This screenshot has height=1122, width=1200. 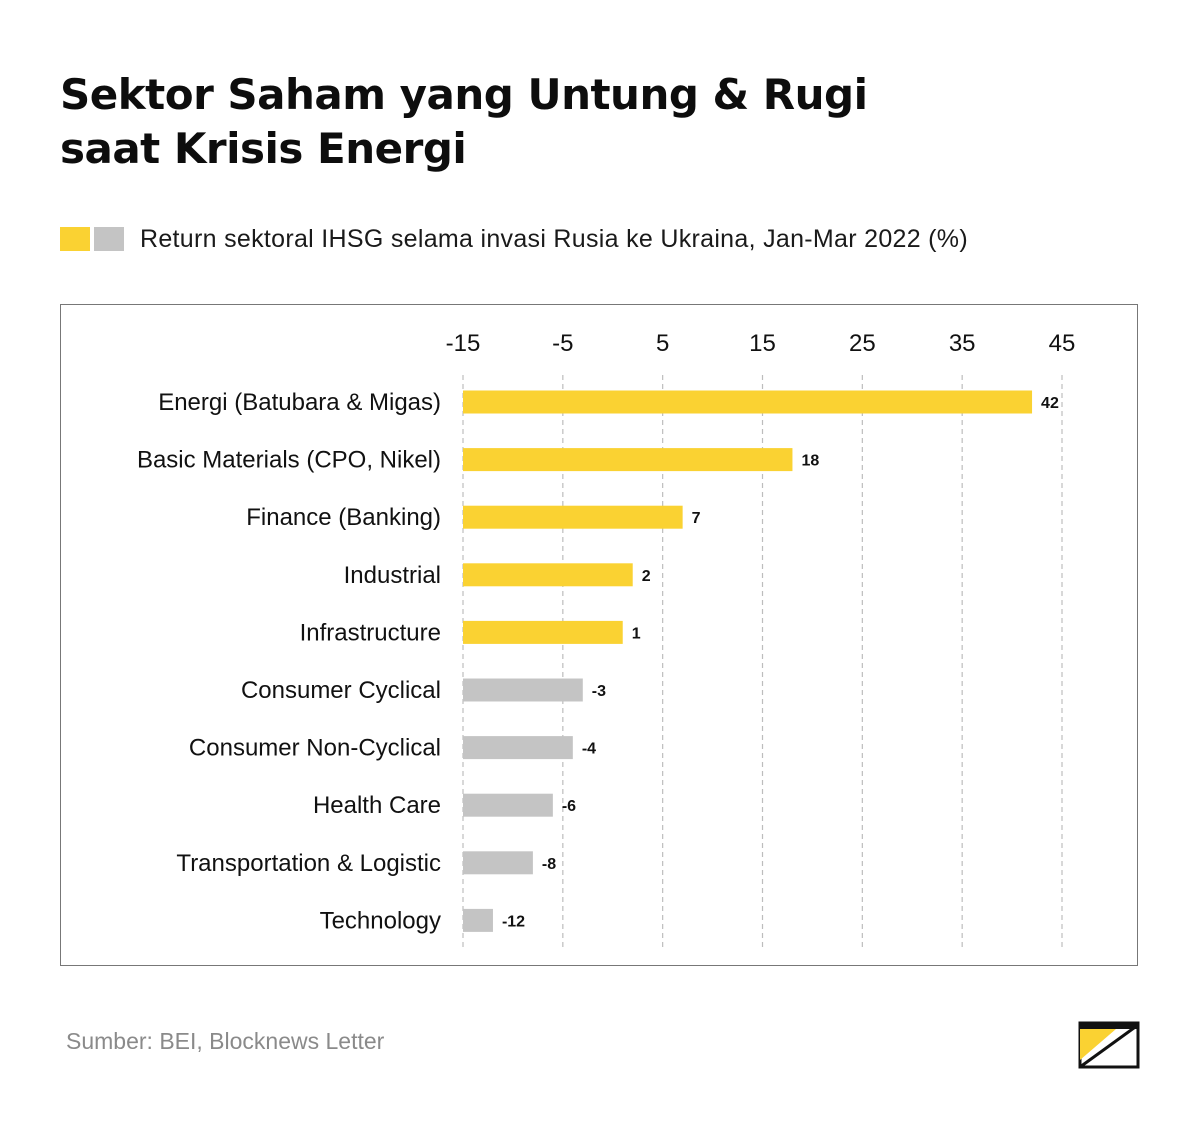 What do you see at coordinates (315, 748) in the screenshot?
I see `category-label: Consumer Non-Cyclical` at bounding box center [315, 748].